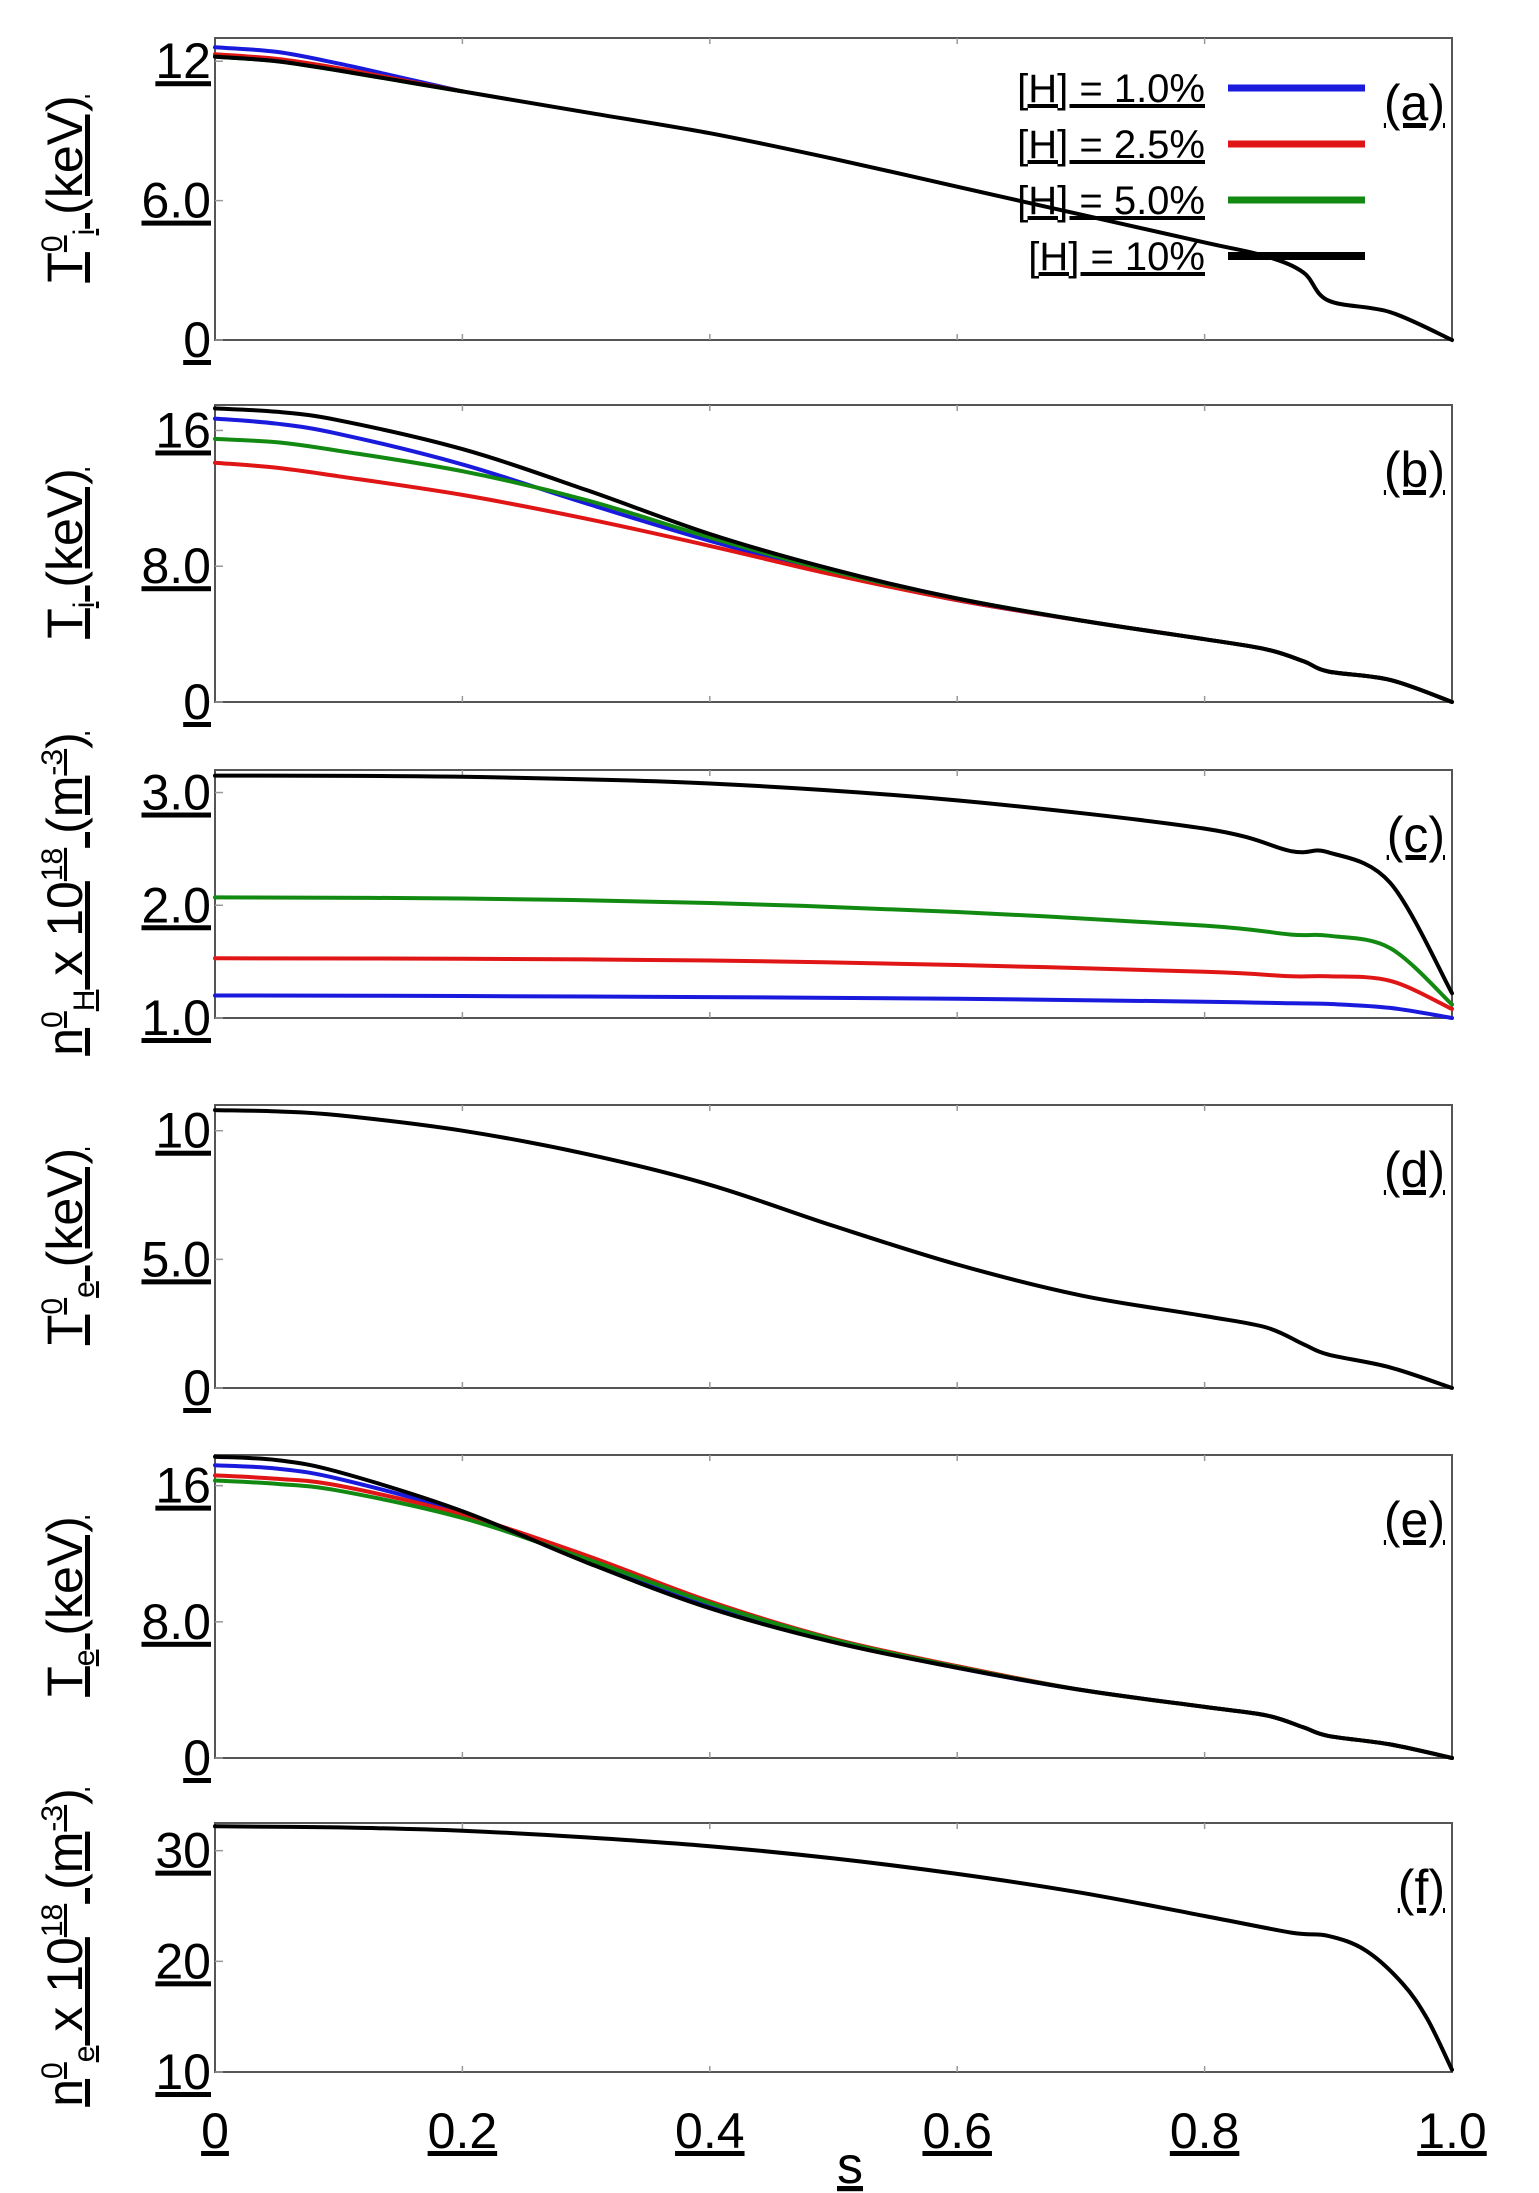  I want to click on panel-label: (a), so click(1414, 103).